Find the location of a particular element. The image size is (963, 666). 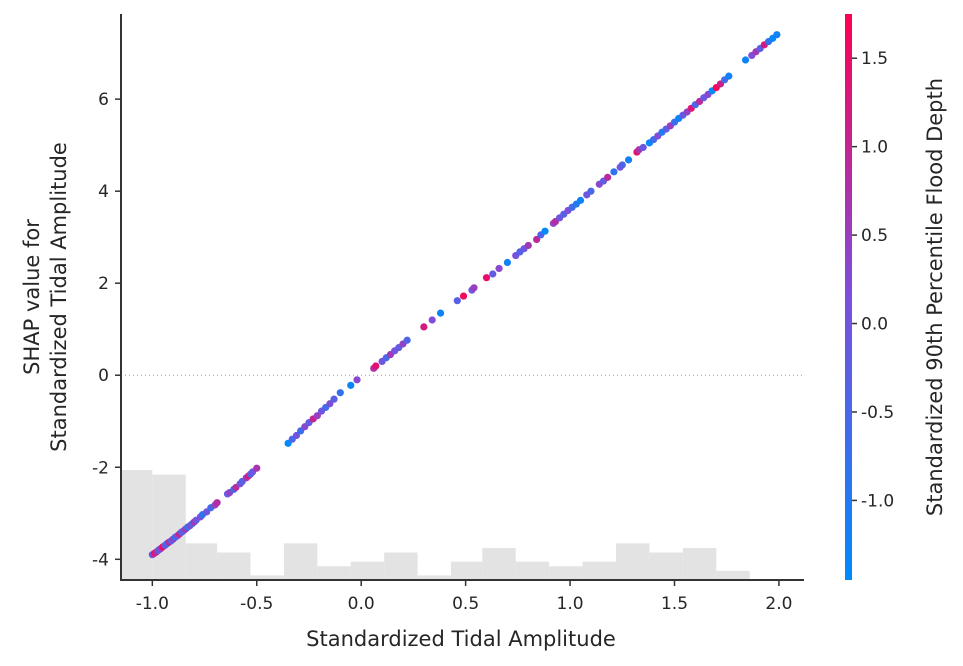

y-axis-label-line2: Standardized Tidal Amplitude is located at coordinates (59, 297).